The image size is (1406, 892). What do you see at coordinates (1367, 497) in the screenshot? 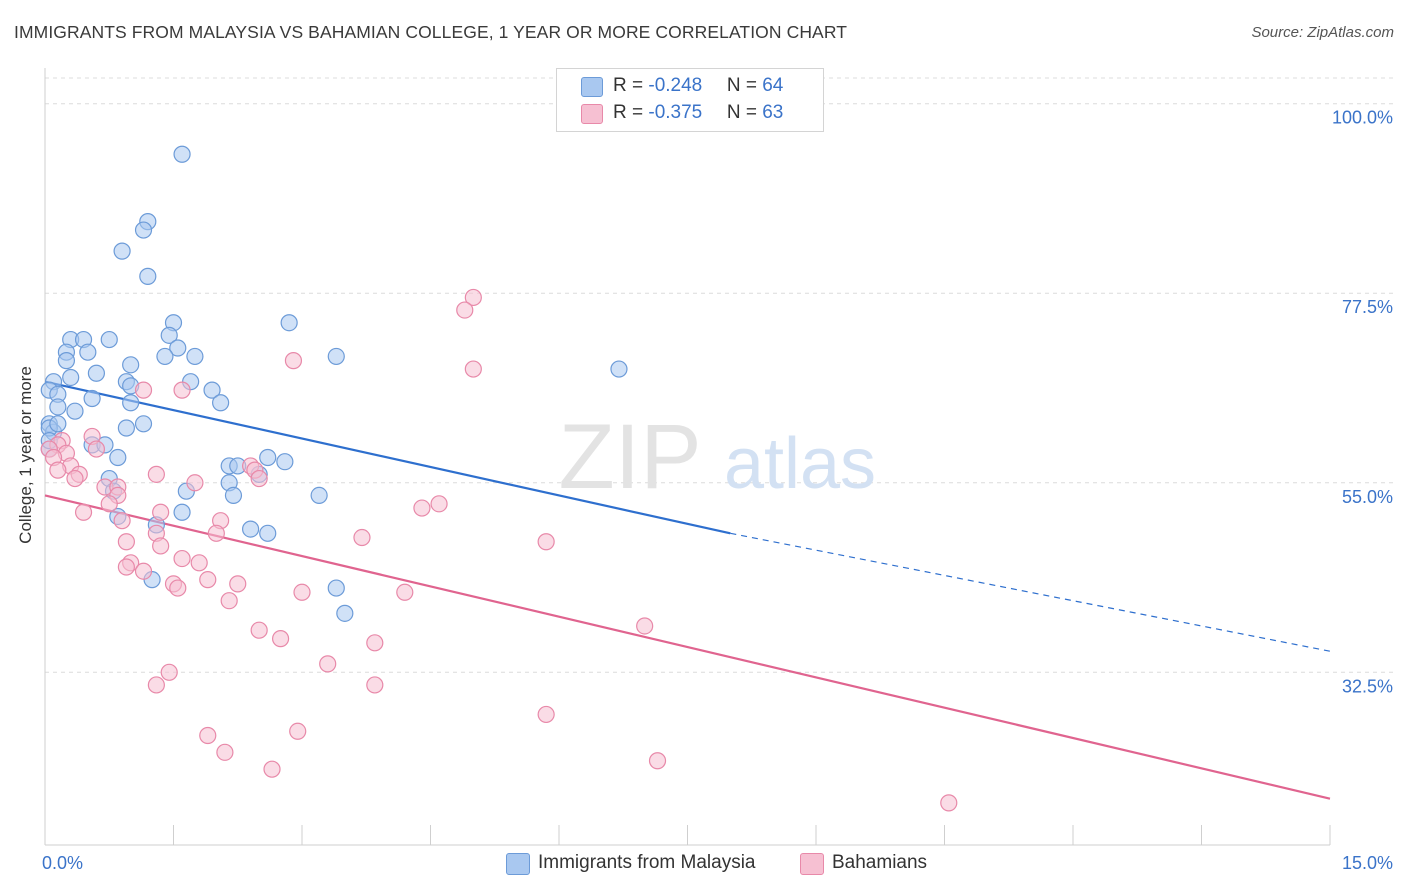
I see `y-tick-label: 55.0%` at bounding box center [1367, 497].